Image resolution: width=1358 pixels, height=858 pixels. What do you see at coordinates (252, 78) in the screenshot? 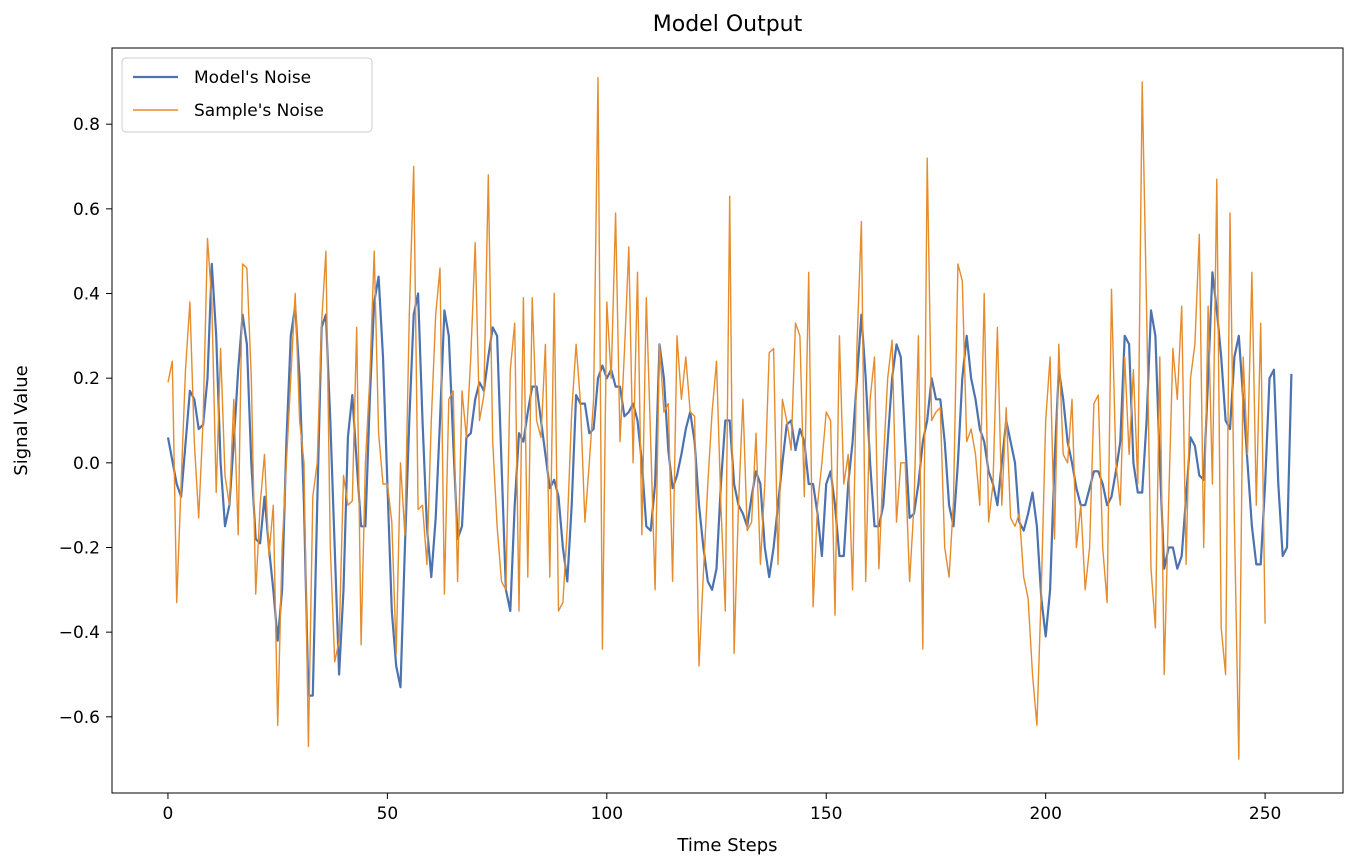
I see `legend-label-models-noise: Model's Noise` at bounding box center [252, 78].